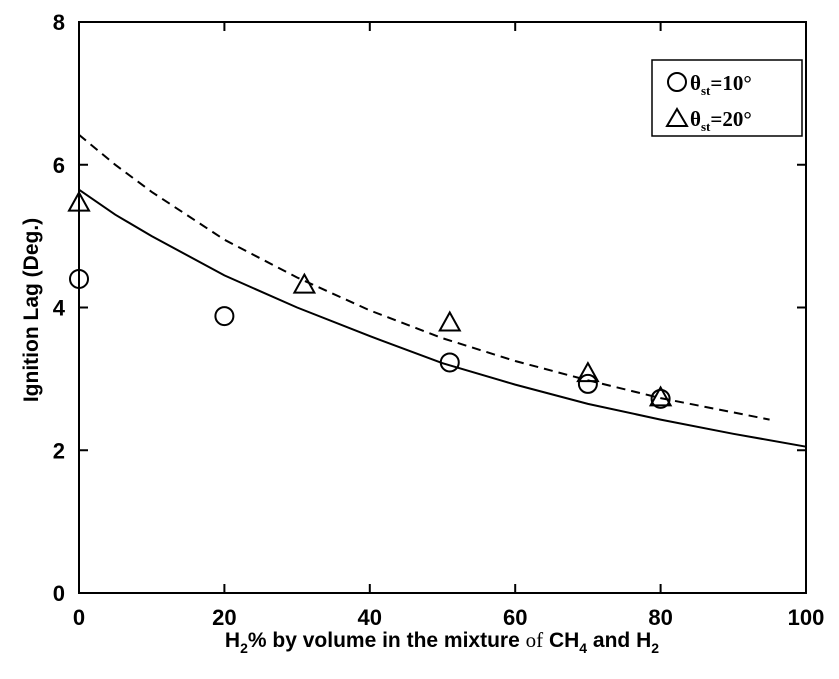 The height and width of the screenshot is (679, 839). I want to click on y-tick-label-4: 8, so click(59, 22).